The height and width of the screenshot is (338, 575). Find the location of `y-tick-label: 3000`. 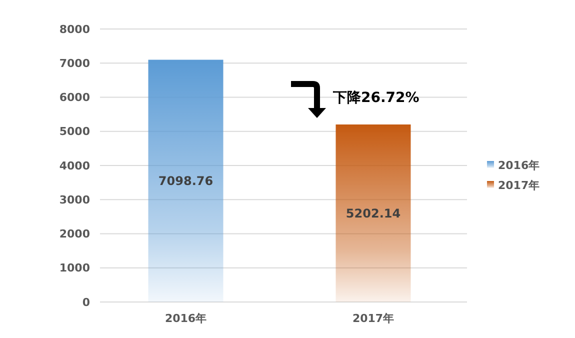

y-tick-label: 3000 is located at coordinates (74, 199).